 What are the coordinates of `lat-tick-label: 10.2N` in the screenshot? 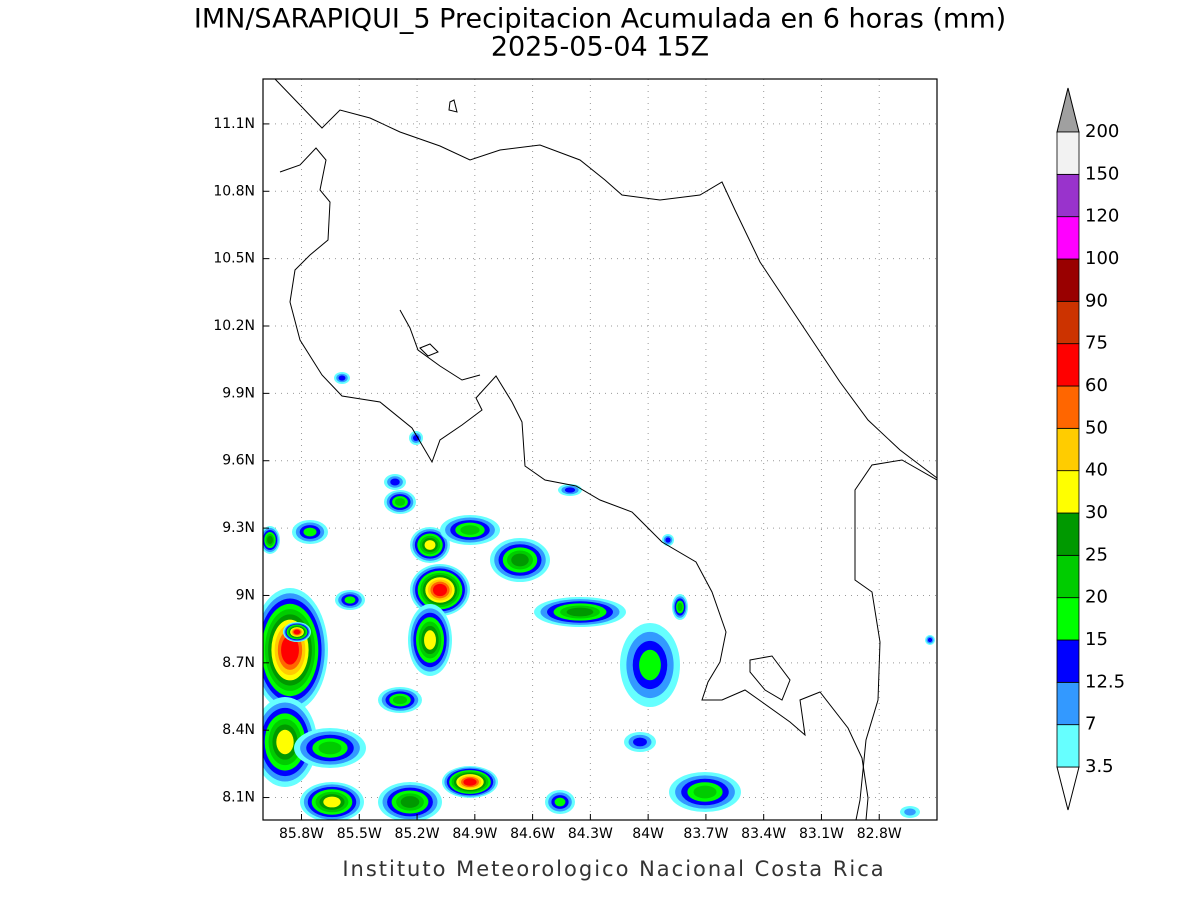 It's located at (234, 326).